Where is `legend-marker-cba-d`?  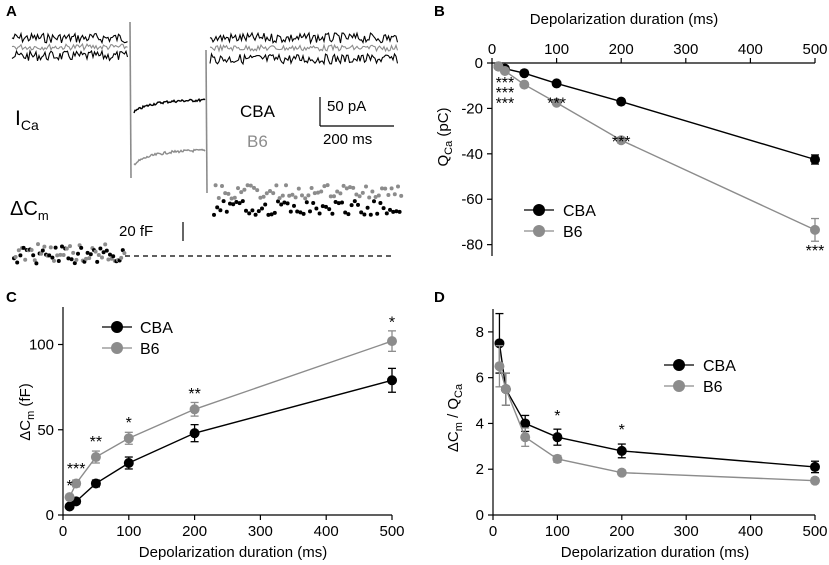
legend-marker-cba-d is located at coordinates (679, 365).